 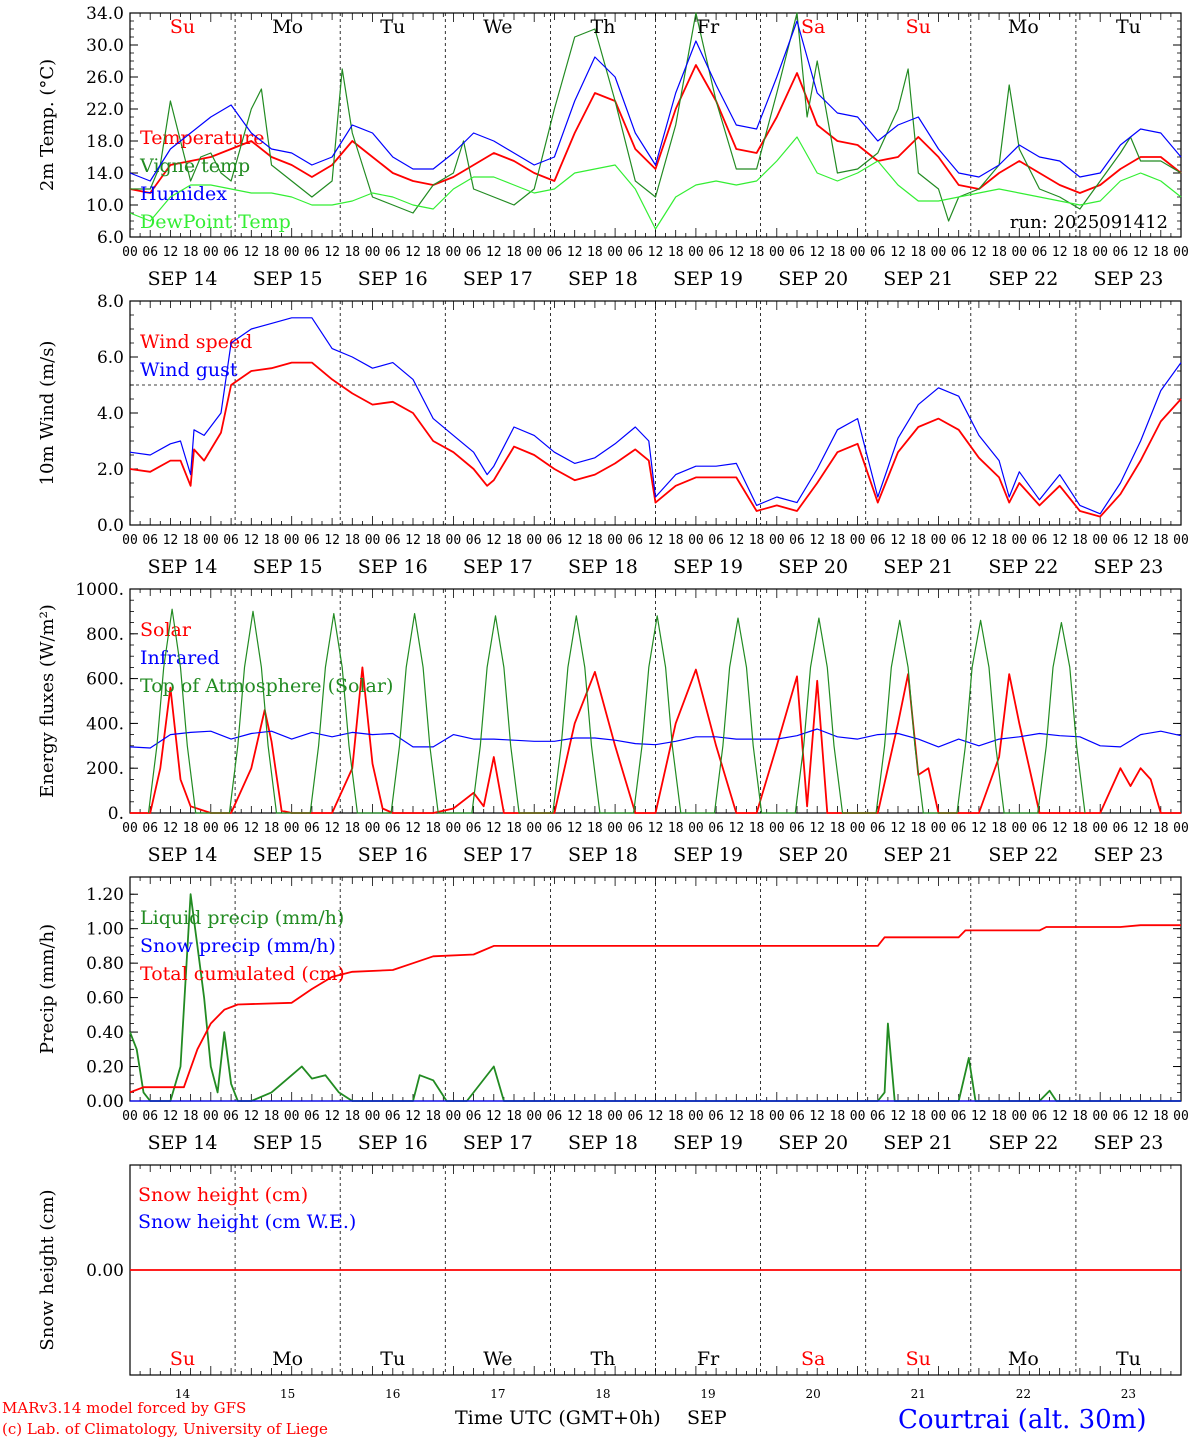 I want to click on station-name: Courtrai (alt. 30m), so click(x=1022, y=1420).